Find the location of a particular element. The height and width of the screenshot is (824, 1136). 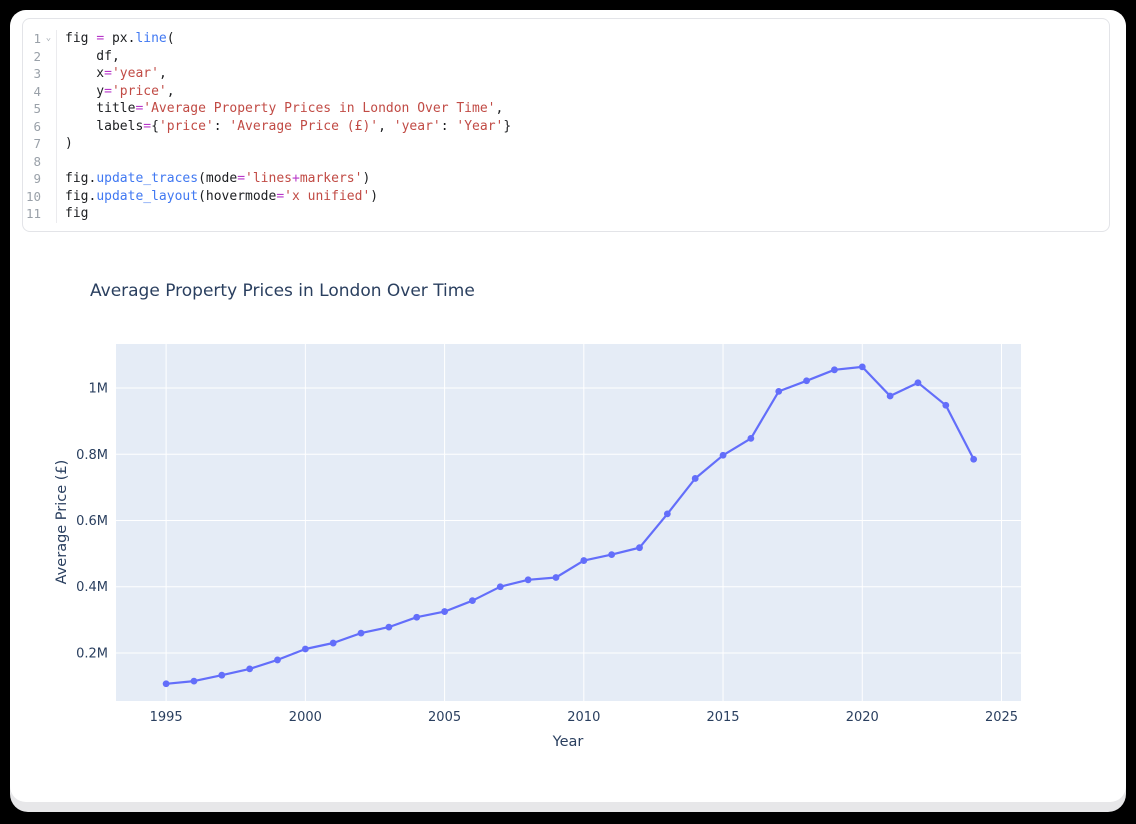

code-line-text: df, is located at coordinates (92, 56).